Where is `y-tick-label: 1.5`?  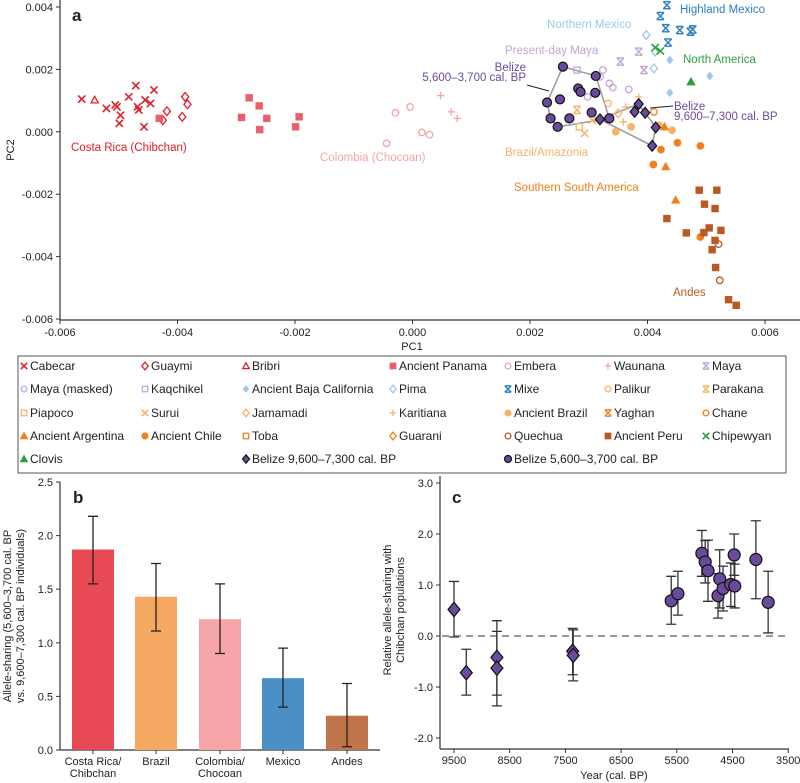 y-tick-label: 1.5 is located at coordinates (45, 590).